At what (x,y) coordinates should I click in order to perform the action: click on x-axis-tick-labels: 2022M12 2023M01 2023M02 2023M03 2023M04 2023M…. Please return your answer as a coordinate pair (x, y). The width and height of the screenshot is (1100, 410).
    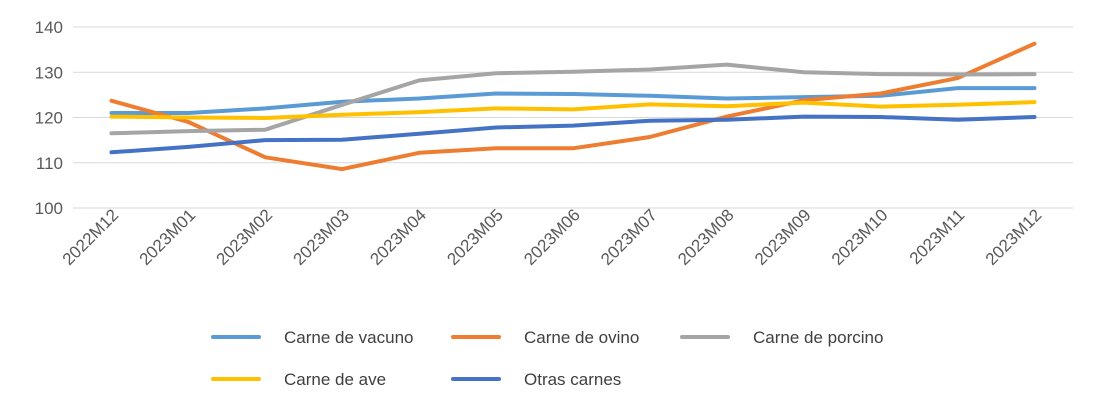
    Looking at the image, I should click on (552, 237).